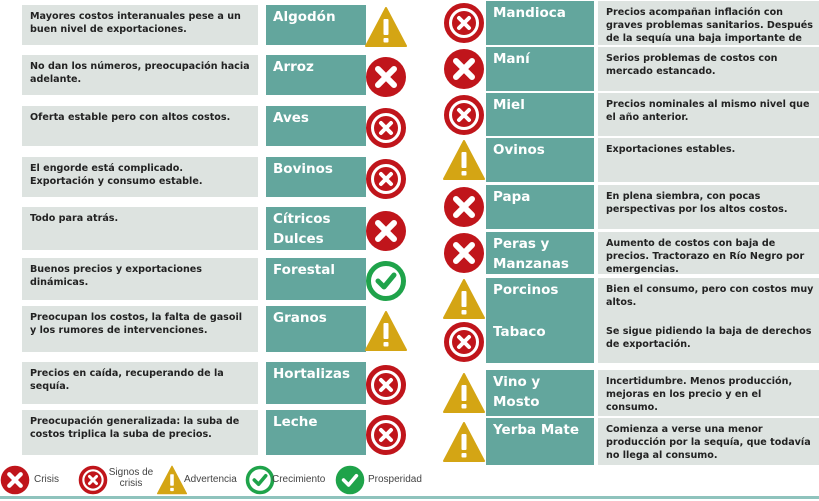  Describe the element at coordinates (15, 480) in the screenshot. I see `legend-crisis-icon` at that location.